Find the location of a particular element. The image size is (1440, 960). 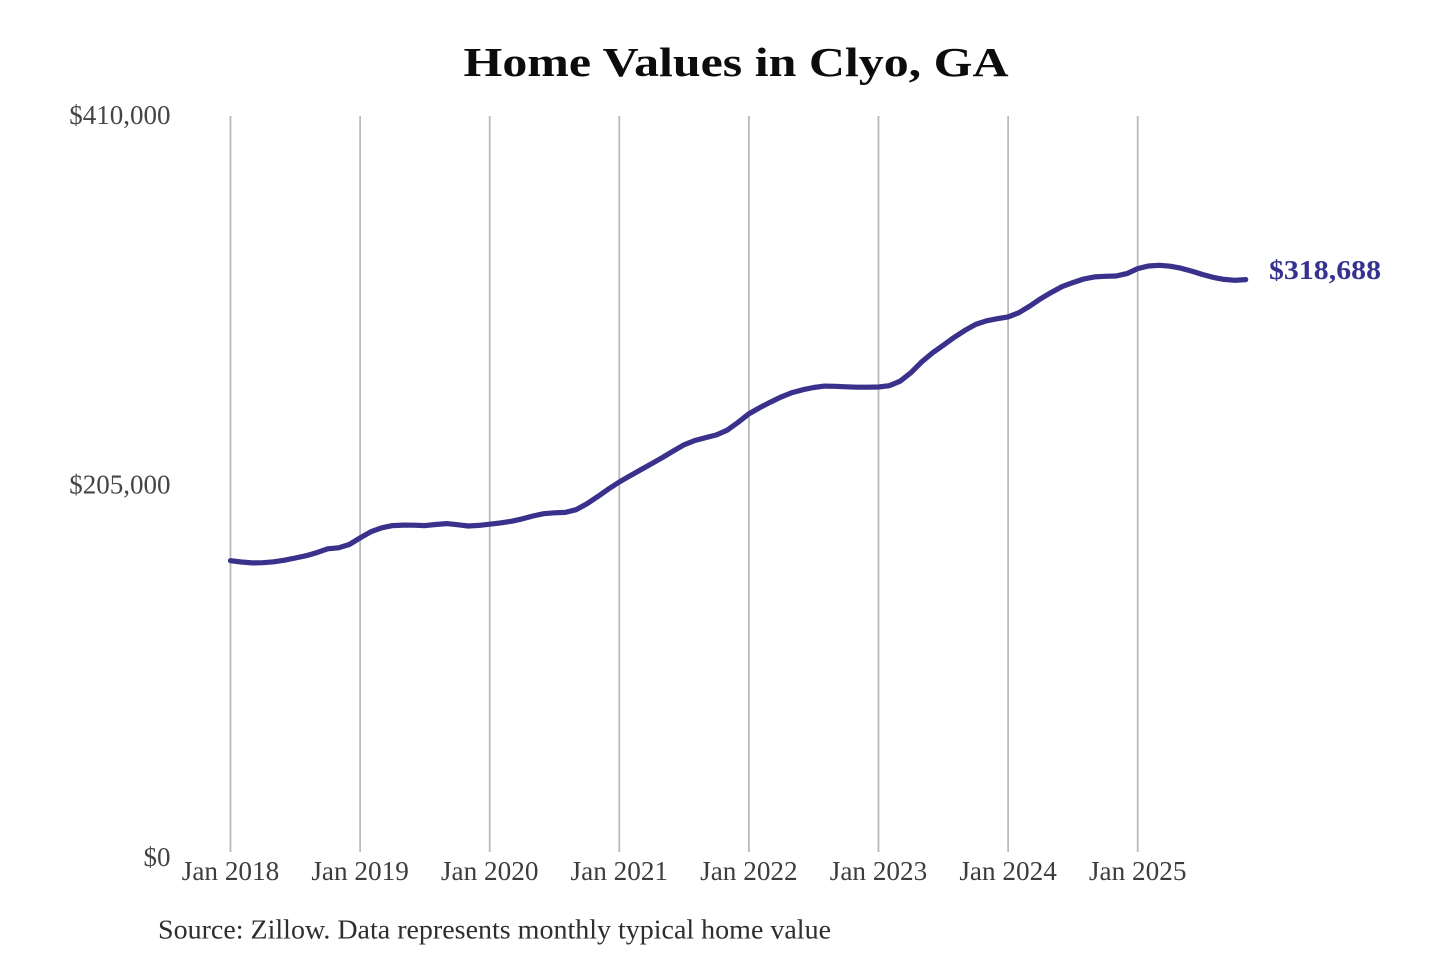

svg-text: Jan 2019 is located at coordinates (360, 871).